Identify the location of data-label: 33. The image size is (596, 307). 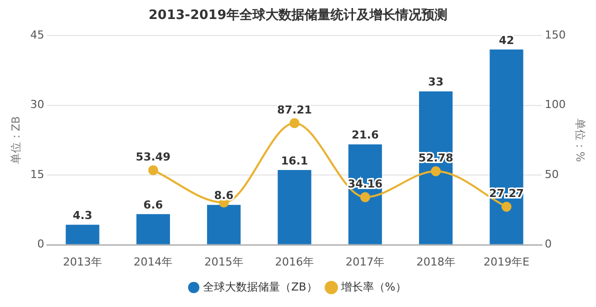
(436, 82).